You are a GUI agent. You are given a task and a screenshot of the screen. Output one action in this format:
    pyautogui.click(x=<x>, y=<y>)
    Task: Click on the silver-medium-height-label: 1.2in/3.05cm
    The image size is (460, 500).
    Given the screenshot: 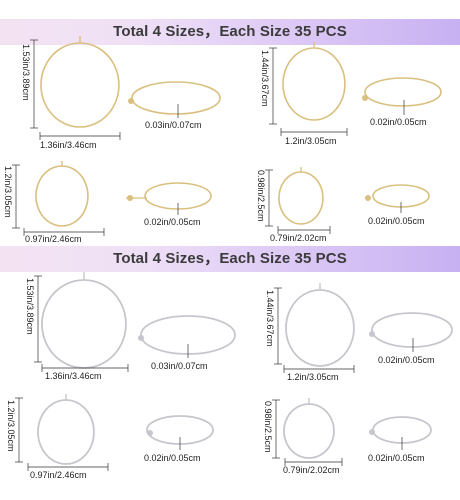 What is the action you would take?
    pyautogui.click(x=11, y=426)
    